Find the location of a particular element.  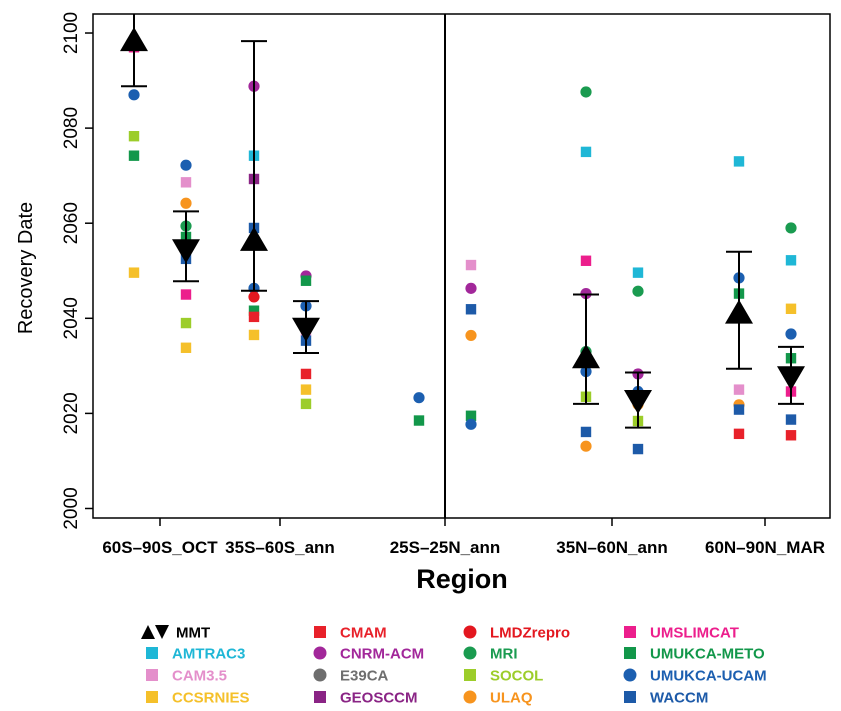

legend-item: ULAQ is located at coordinates (498, 698).